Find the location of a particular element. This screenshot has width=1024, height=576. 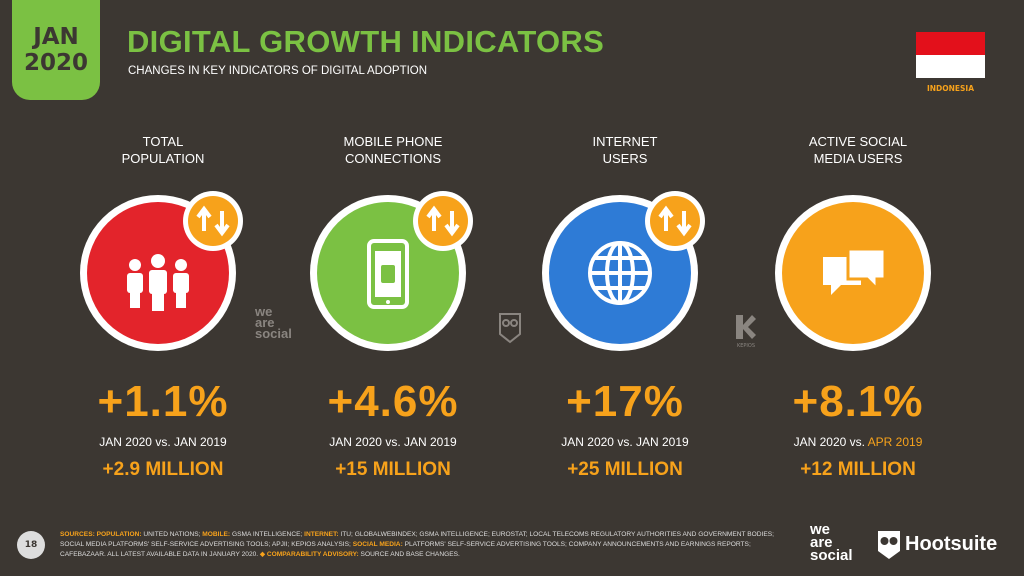

watermark-logo: we are social is located at coordinates (273, 323).